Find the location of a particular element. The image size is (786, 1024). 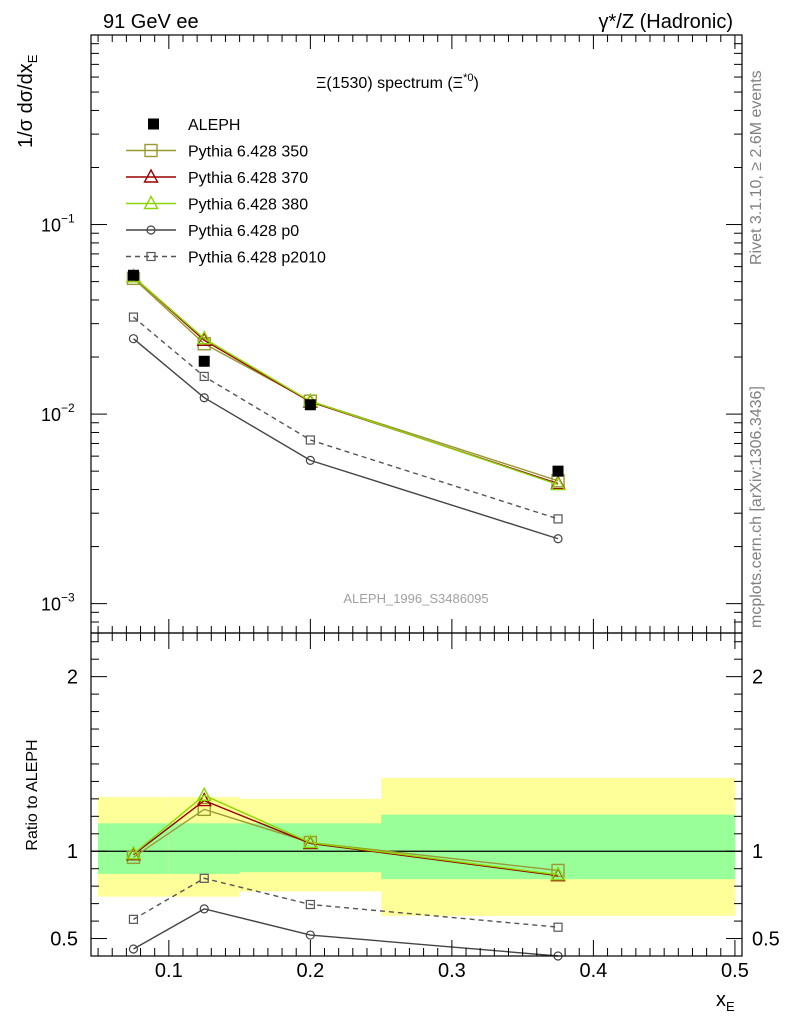

ratio-series-layer is located at coordinates (345, 873).